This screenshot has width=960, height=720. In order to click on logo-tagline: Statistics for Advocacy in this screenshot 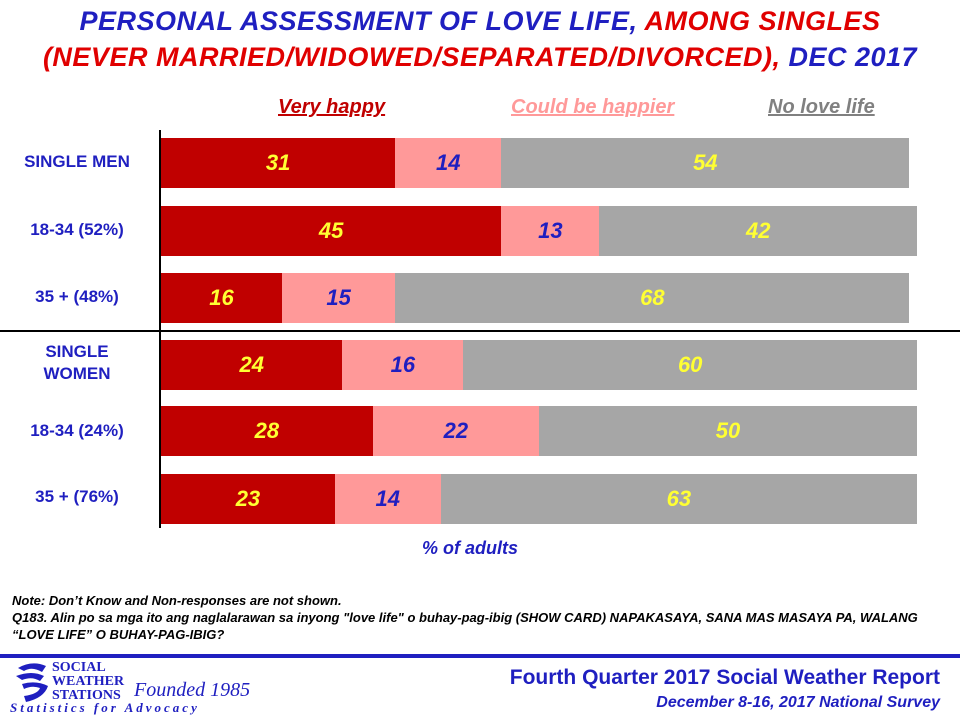, I will do `click(105, 707)`.